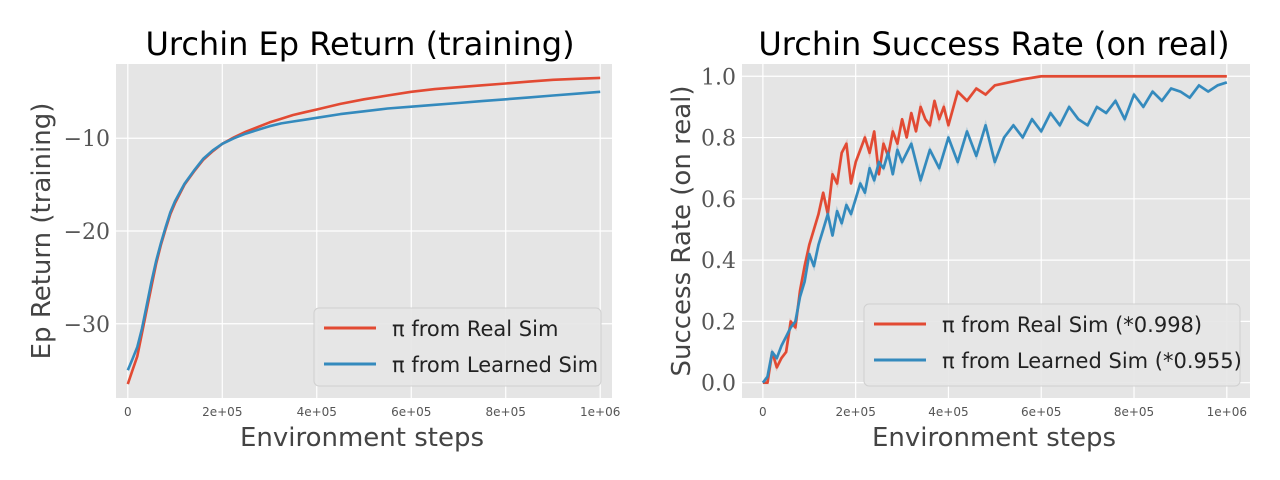 Image resolution: width=1280 pixels, height=480 pixels. What do you see at coordinates (718, 261) in the screenshot?
I see `y-tick-label: 0.4` at bounding box center [718, 261].